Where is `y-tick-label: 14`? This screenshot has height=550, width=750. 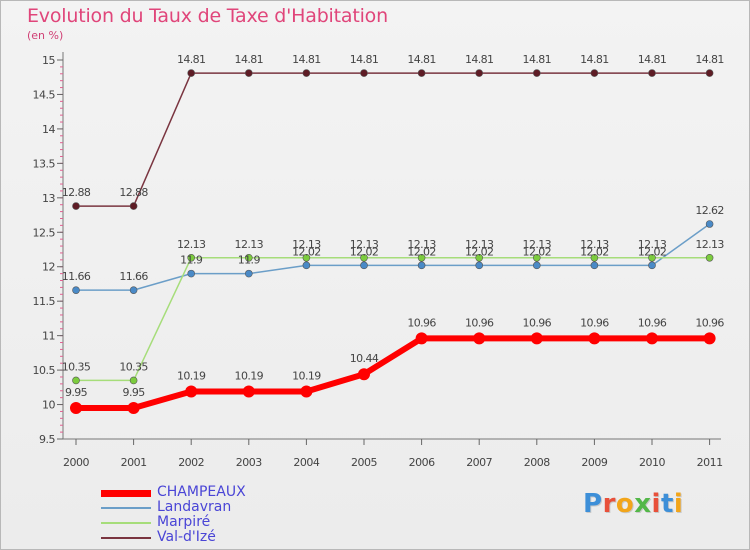 y-tick-label: 14 is located at coordinates (48, 129).